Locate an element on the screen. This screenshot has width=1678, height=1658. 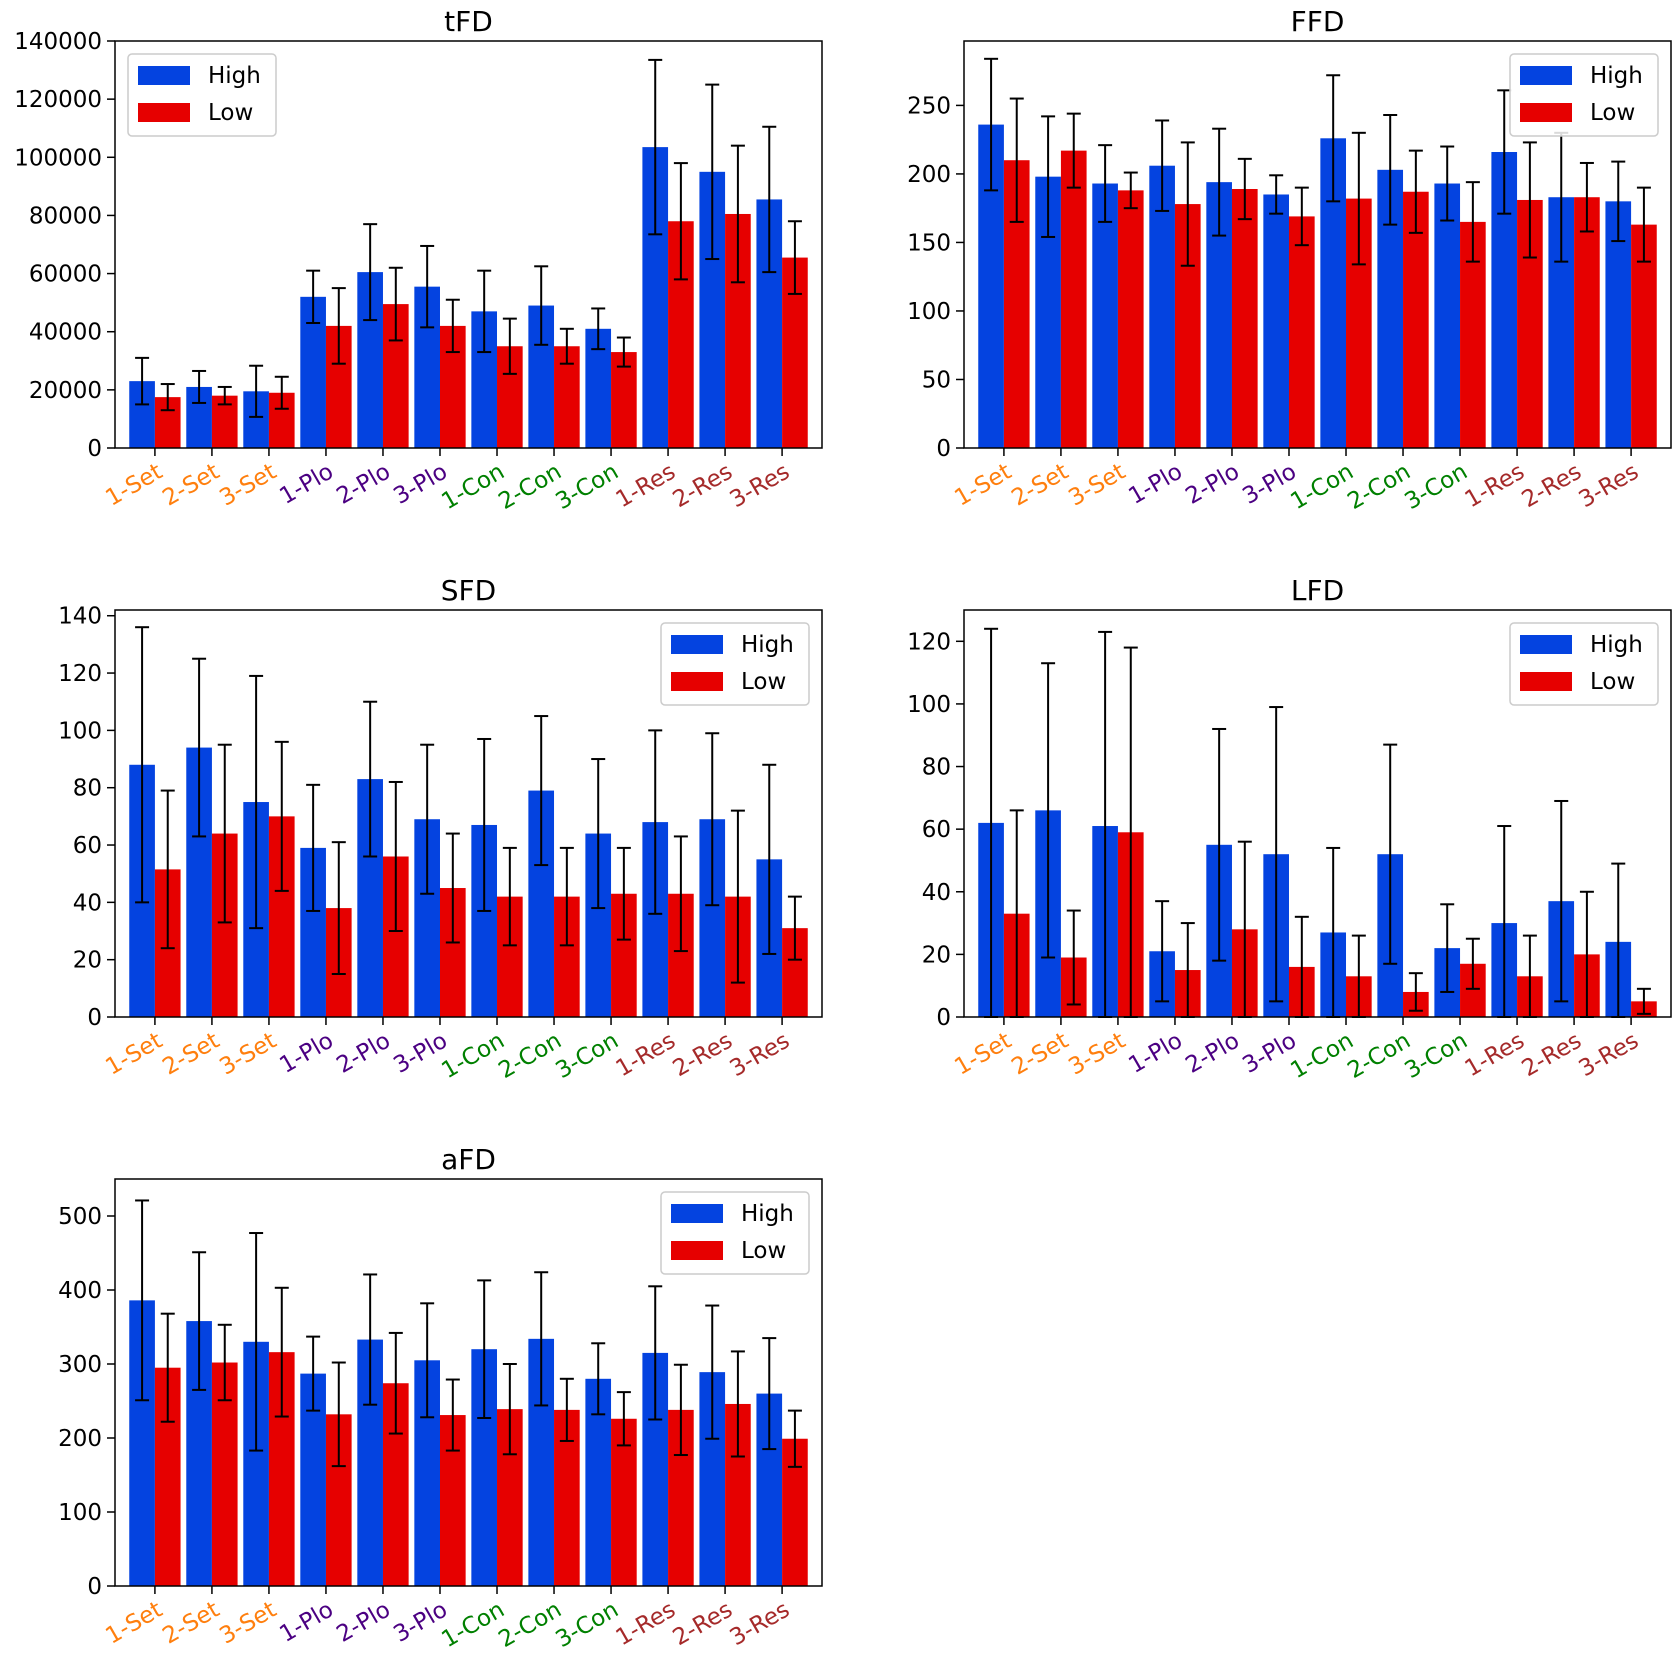
bar-low-3-Plo is located at coordinates (1301, 332).